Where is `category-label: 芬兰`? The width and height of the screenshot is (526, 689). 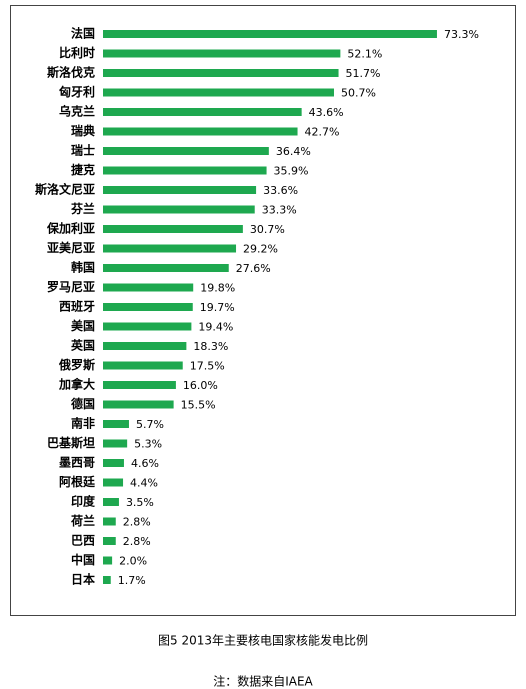 category-label: 芬兰 is located at coordinates (82, 208).